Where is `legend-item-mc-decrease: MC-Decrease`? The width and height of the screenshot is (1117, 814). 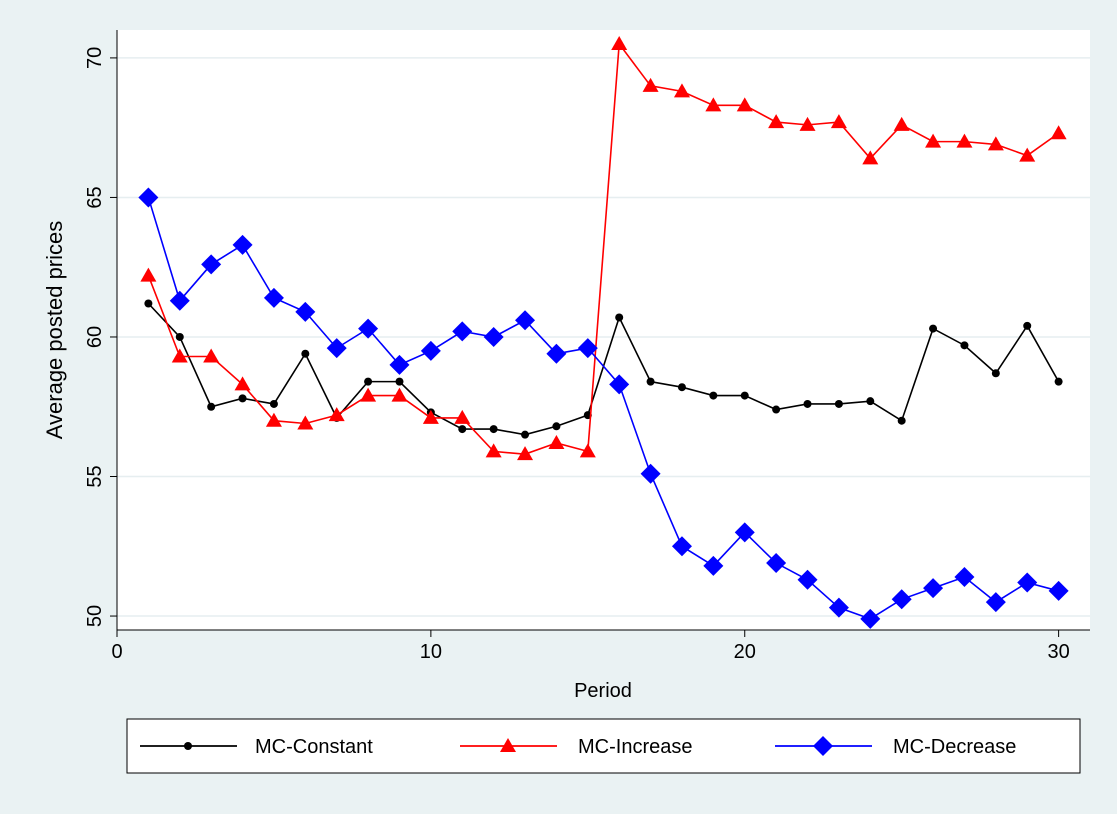
legend-item-mc-decrease: MC-Decrease is located at coordinates (895, 747).